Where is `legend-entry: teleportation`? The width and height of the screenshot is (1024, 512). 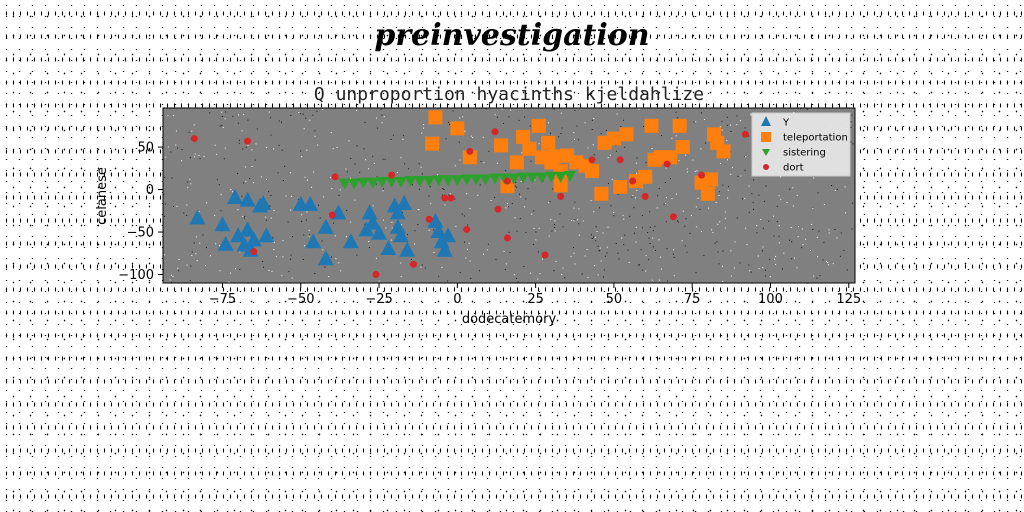
legend-entry: teleportation is located at coordinates (804, 138).